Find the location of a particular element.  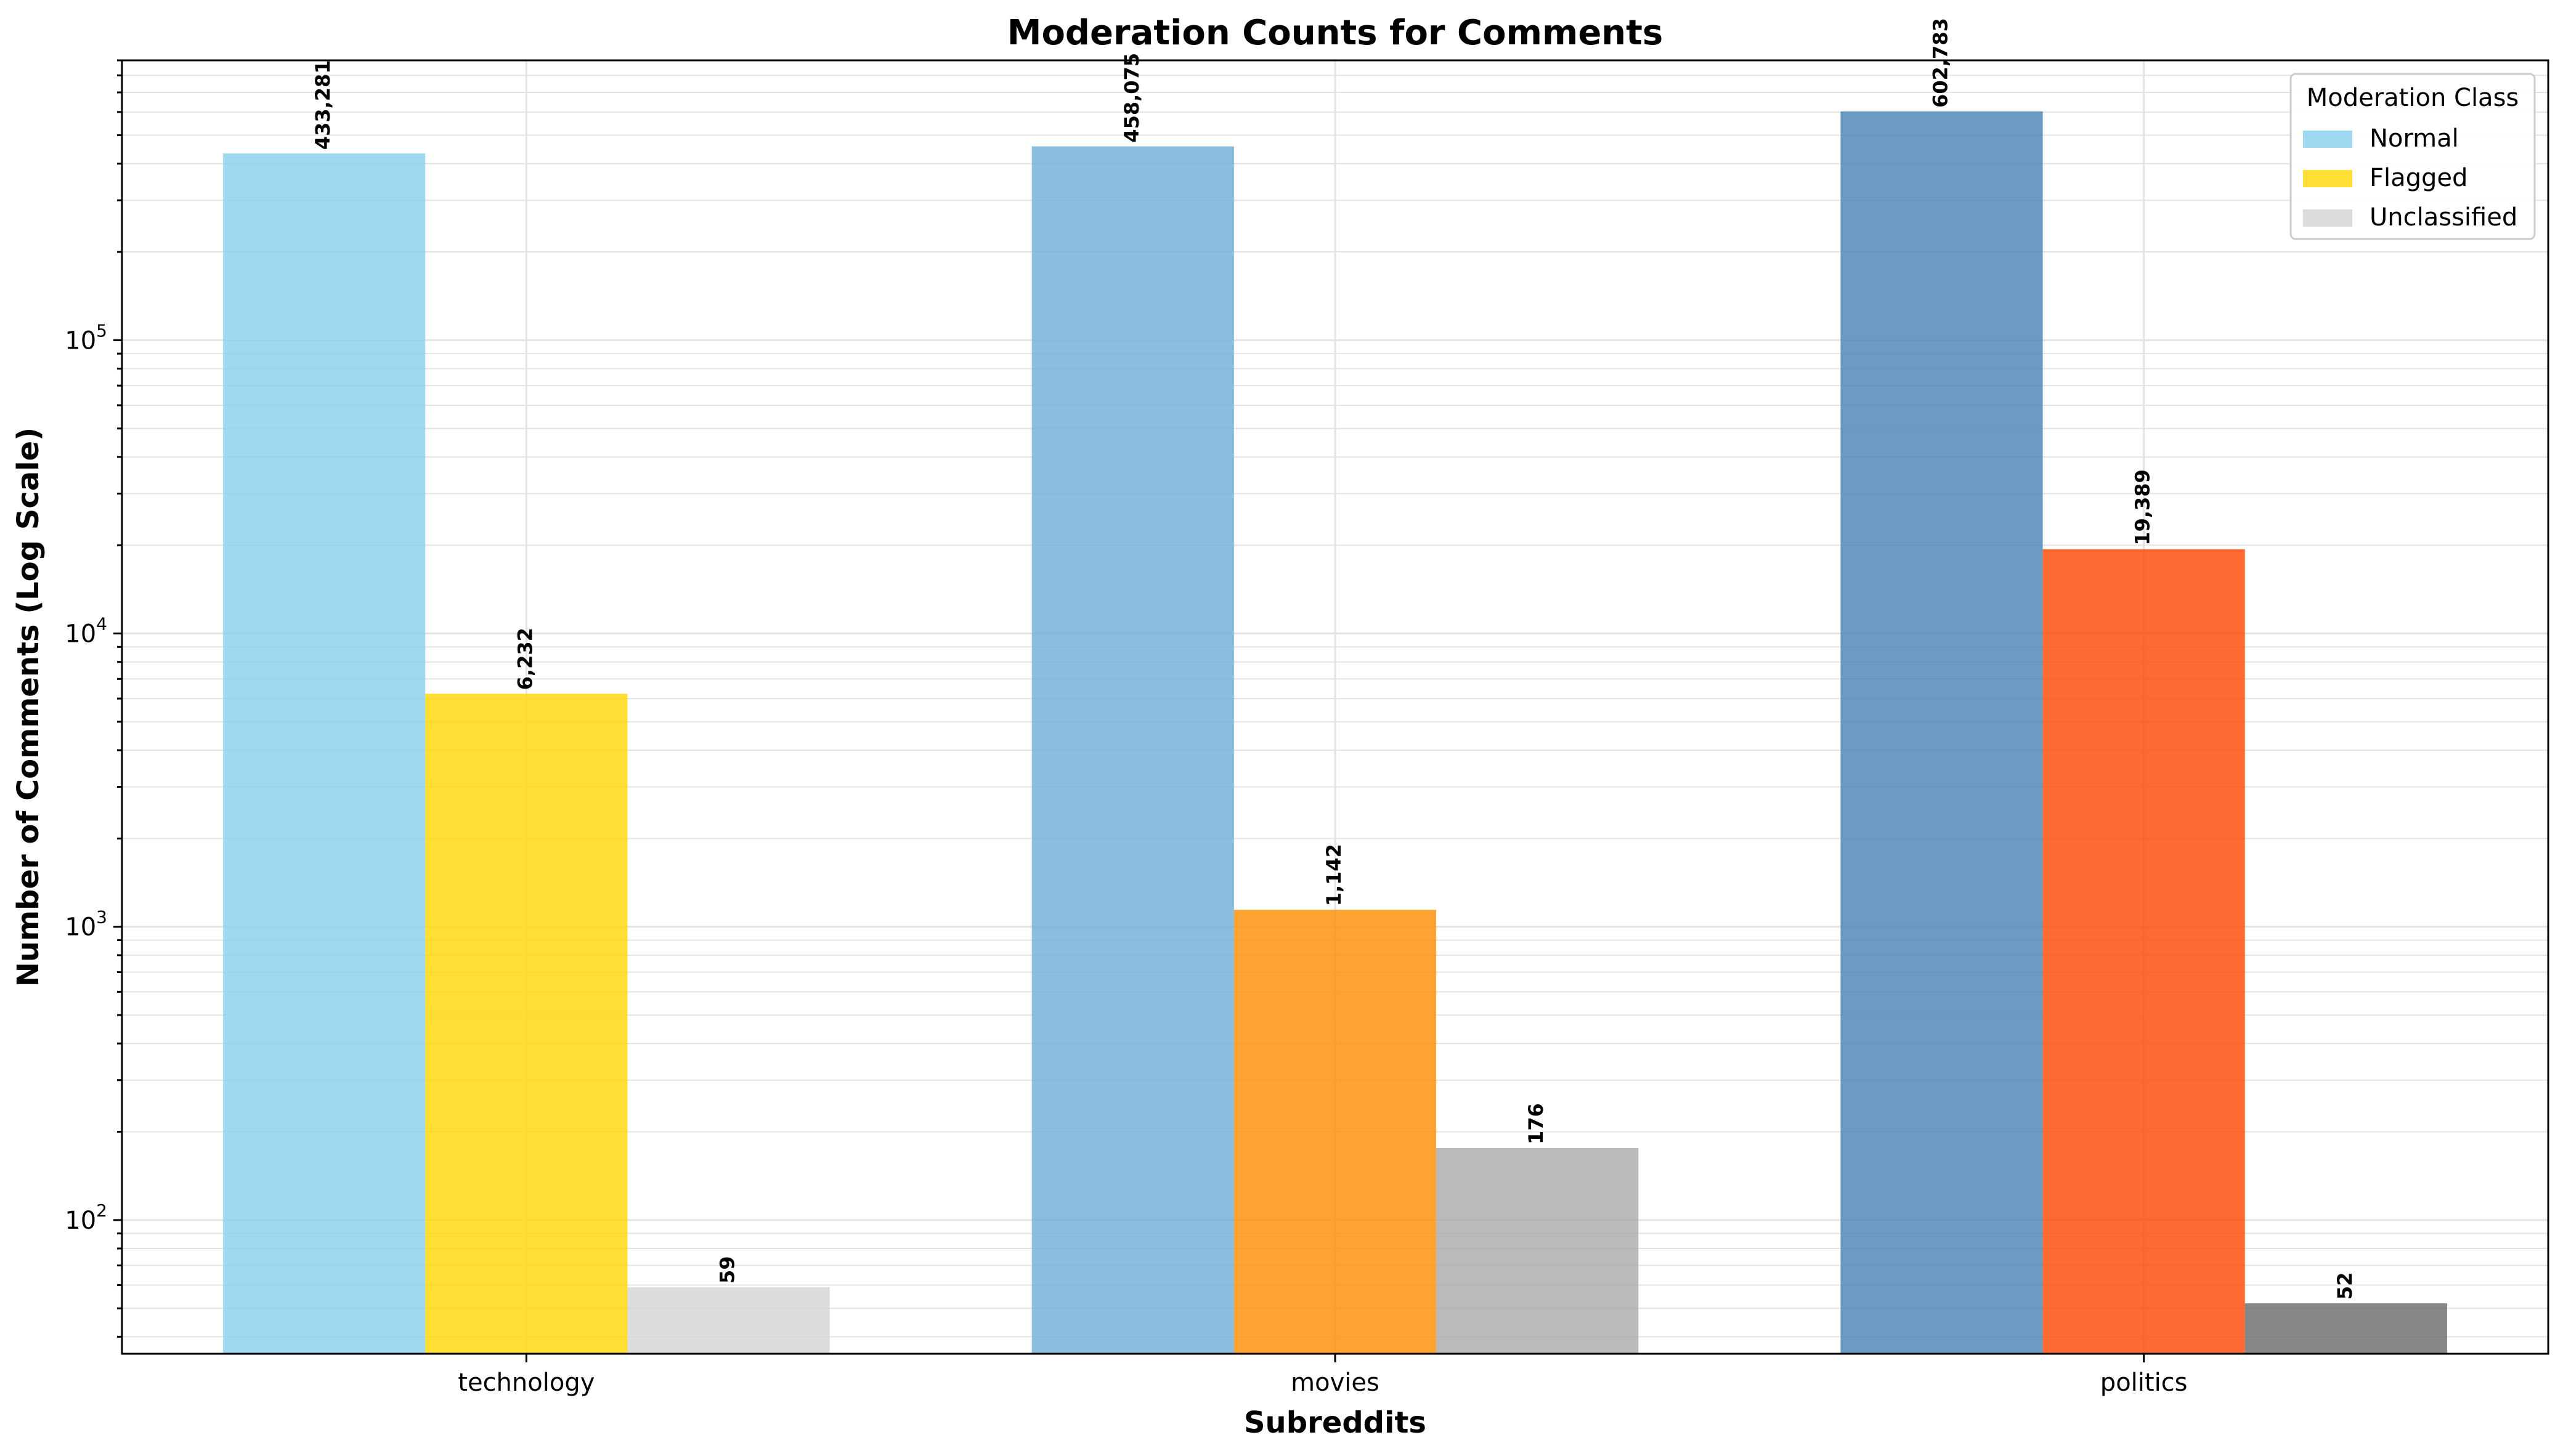

y-tick-exponent: 3 is located at coordinates (101, 917).